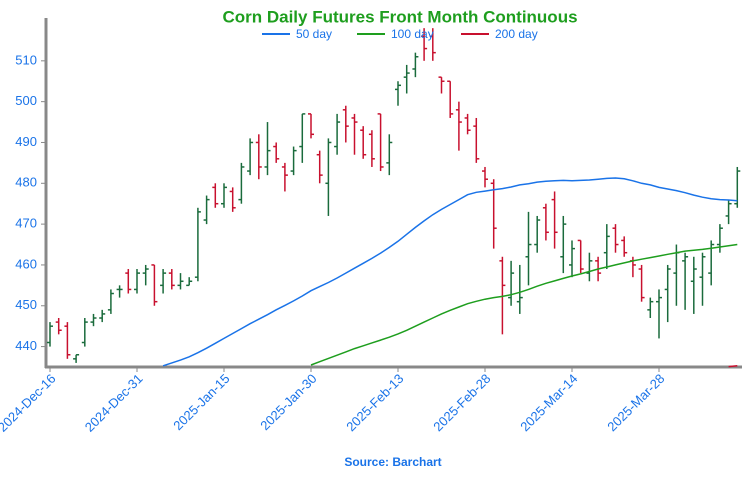  I want to click on legend-label: 200 day, so click(516, 34).